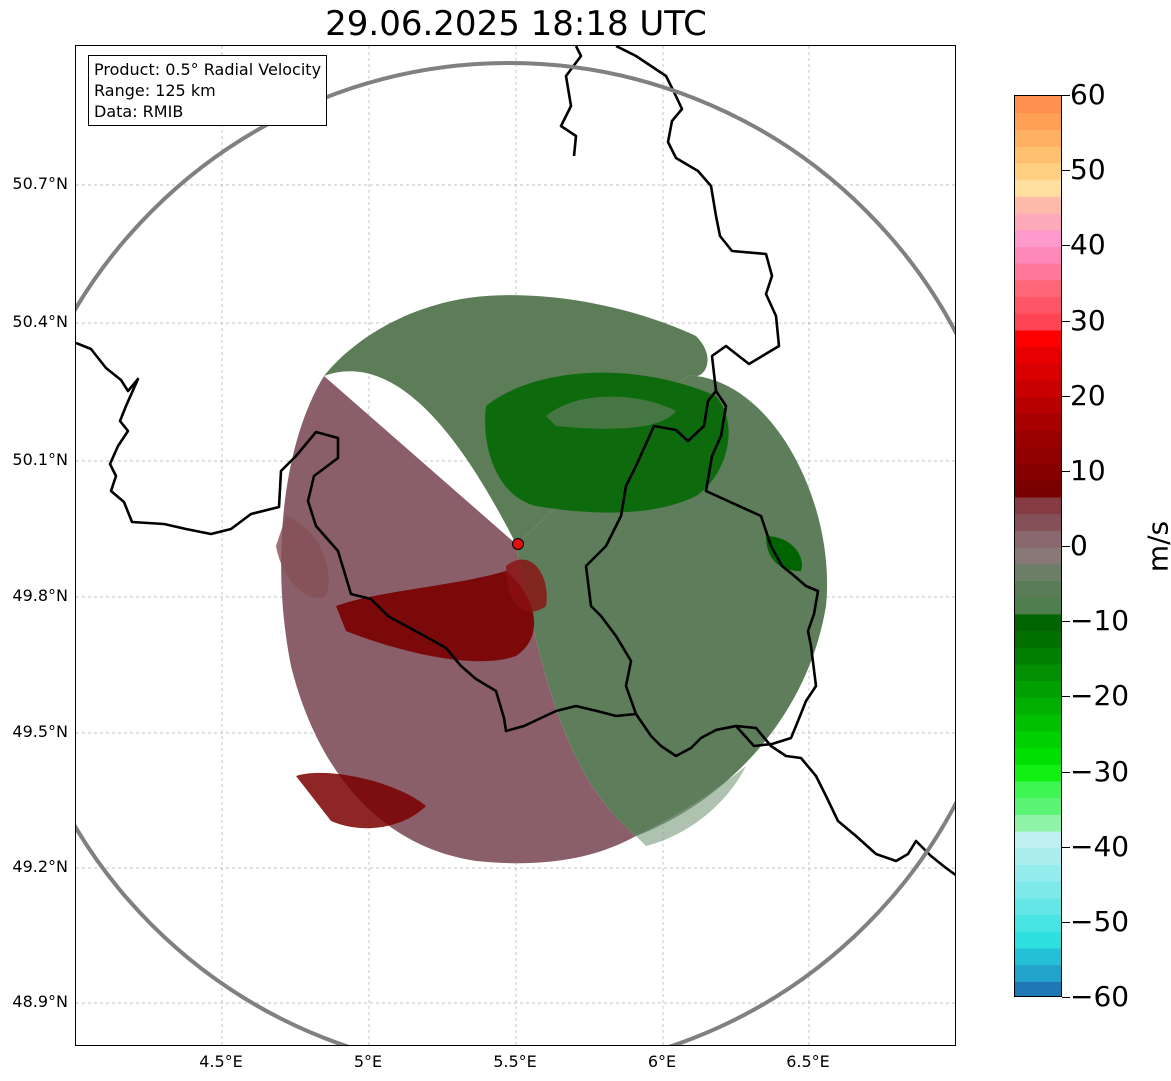 Image resolution: width=1171 pixels, height=1081 pixels. What do you see at coordinates (1088, 169) in the screenshot?
I see `colorbar-tick-label: 50` at bounding box center [1088, 169].